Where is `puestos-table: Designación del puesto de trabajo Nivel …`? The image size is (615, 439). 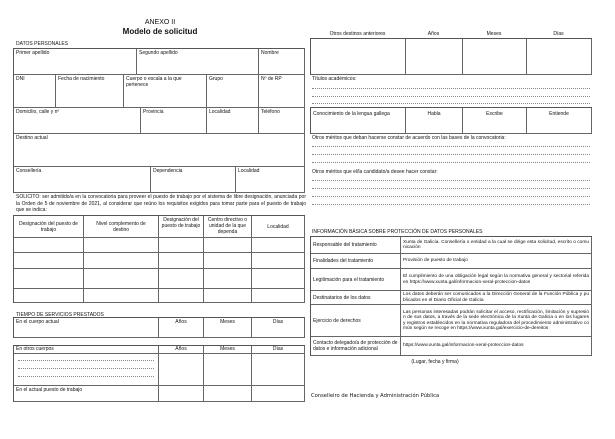 puestos-table: Designación del puesto de trabajo Nivel … is located at coordinates (159, 259).